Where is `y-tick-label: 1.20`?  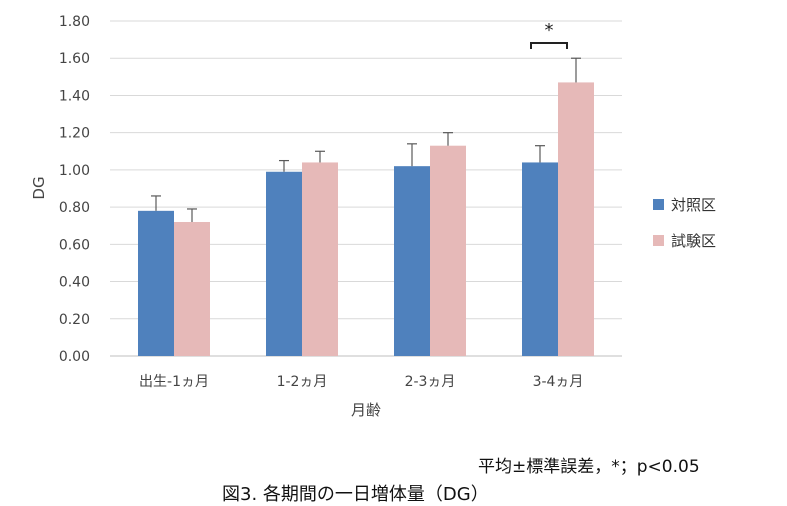
y-tick-label: 1.20 is located at coordinates (74, 134).